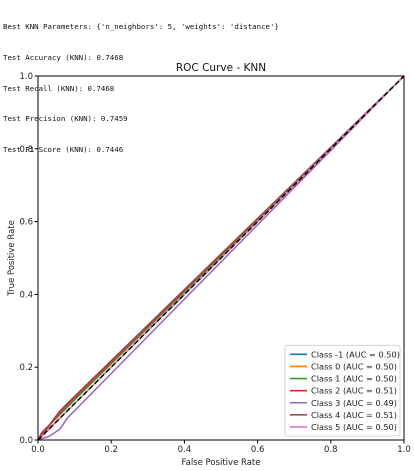 The image size is (414, 471). What do you see at coordinates (354, 366) in the screenshot?
I see `legend-label-1: Class 0 (AUC = 0.50)` at bounding box center [354, 366].